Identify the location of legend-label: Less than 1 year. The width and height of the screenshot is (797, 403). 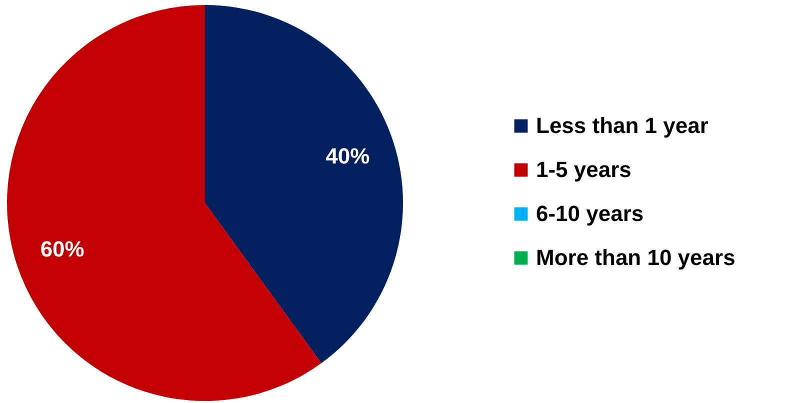
(622, 125).